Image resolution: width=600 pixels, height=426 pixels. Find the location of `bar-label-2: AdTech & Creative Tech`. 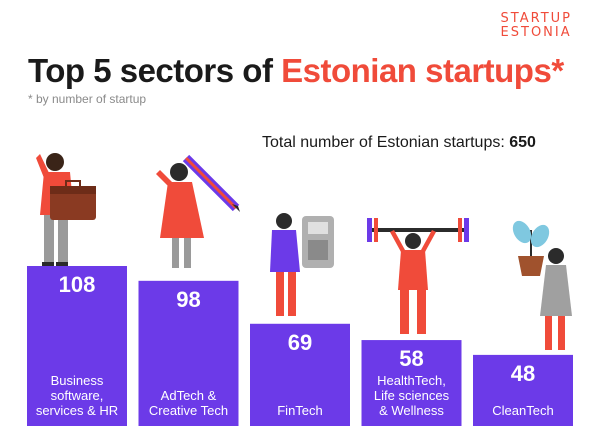

bar-label-2: AdTech & Creative Tech is located at coordinates (188, 403).